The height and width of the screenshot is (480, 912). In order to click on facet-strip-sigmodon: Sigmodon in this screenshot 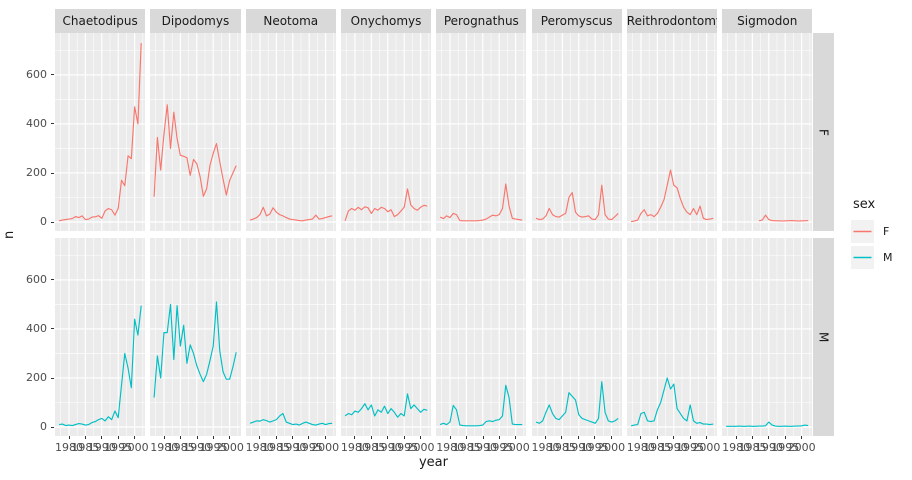, I will do `click(767, 21)`.